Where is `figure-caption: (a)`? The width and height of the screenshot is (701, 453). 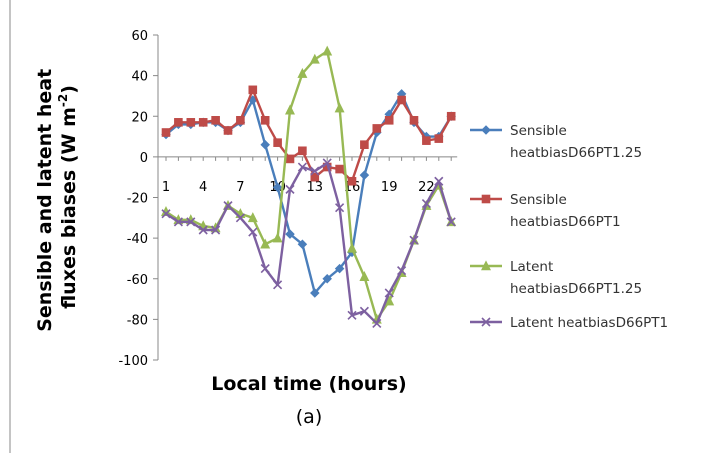
figure-caption: (a) is located at coordinates (309, 417).